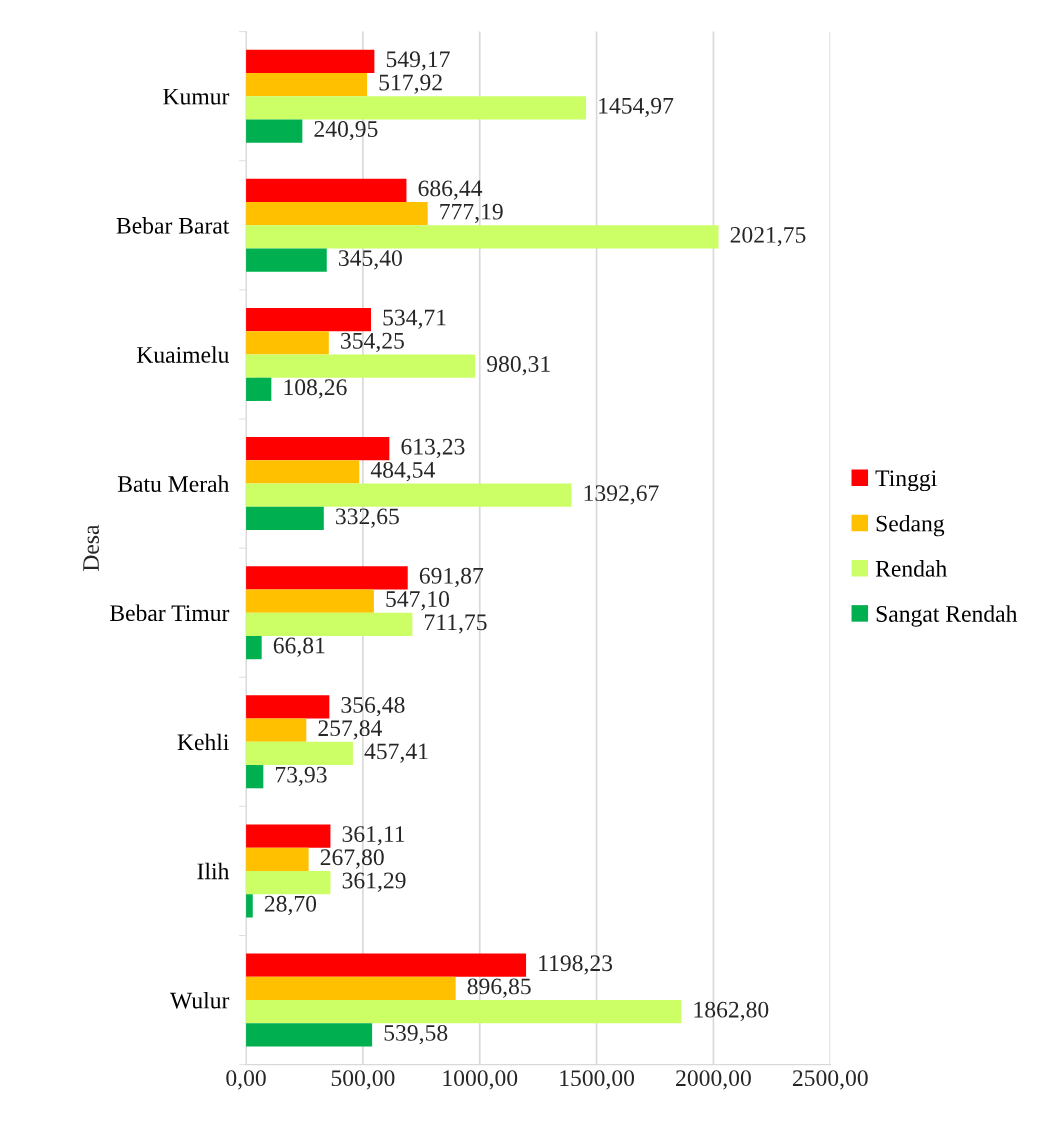 The height and width of the screenshot is (1129, 1047). Describe the element at coordinates (373, 836) in the screenshot. I see `data-label: 361,11` at that location.